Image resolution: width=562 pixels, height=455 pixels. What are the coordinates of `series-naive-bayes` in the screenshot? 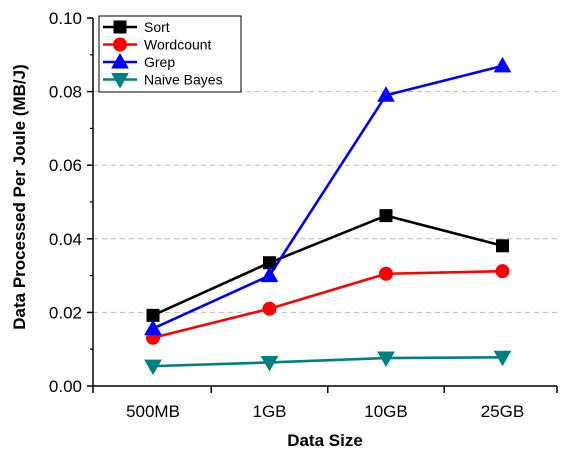 It's located at (328, 363).